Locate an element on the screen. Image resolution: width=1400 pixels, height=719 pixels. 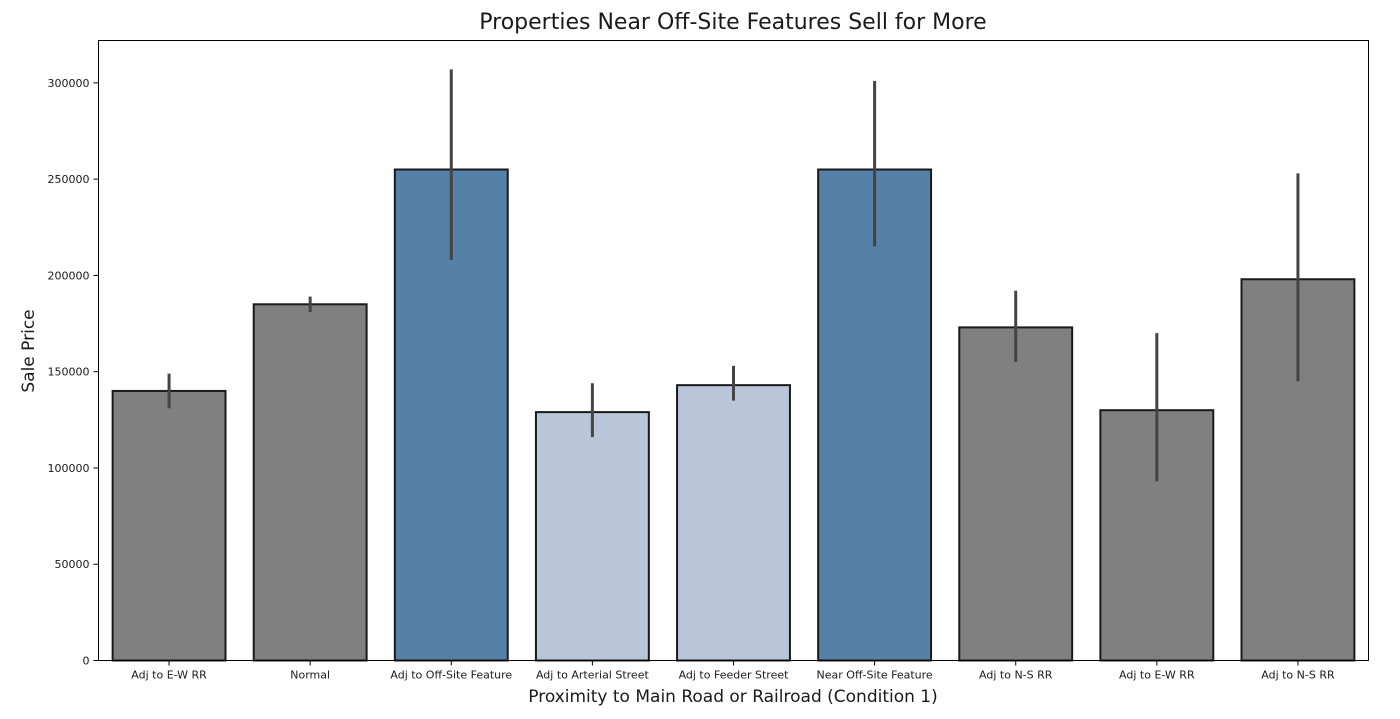
x-tick-label-0: Adj to E-W RR is located at coordinates (169, 675).